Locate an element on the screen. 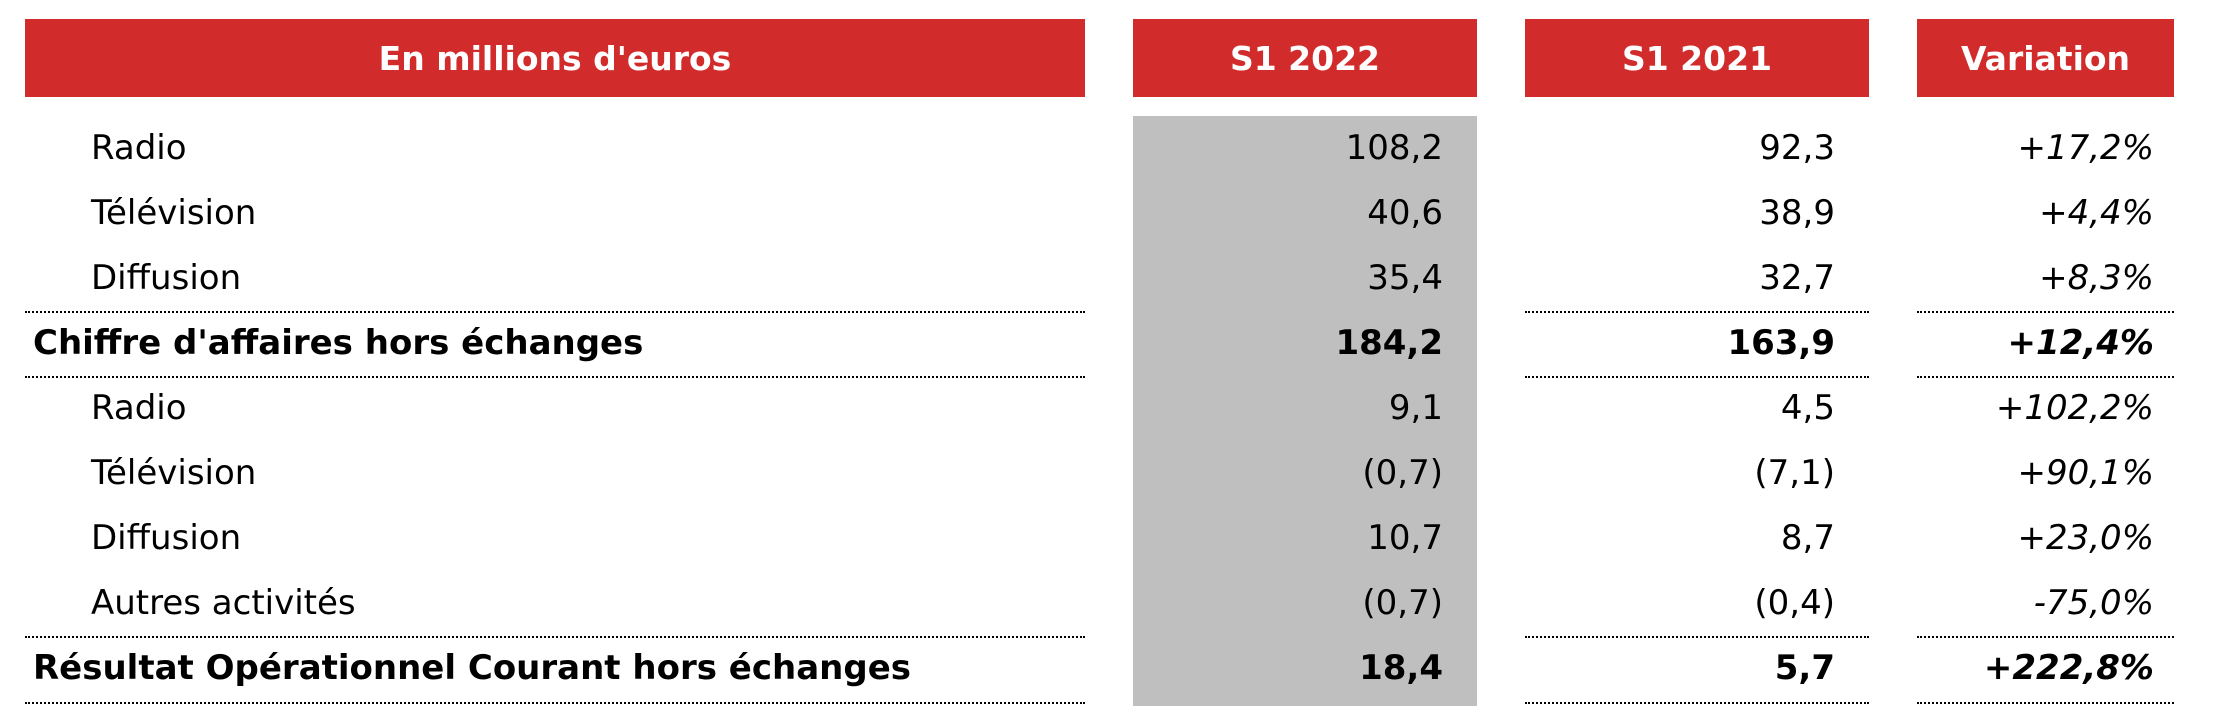 This screenshot has width=2216, height=724. value-variation: +8,3% is located at coordinates (2096, 278).